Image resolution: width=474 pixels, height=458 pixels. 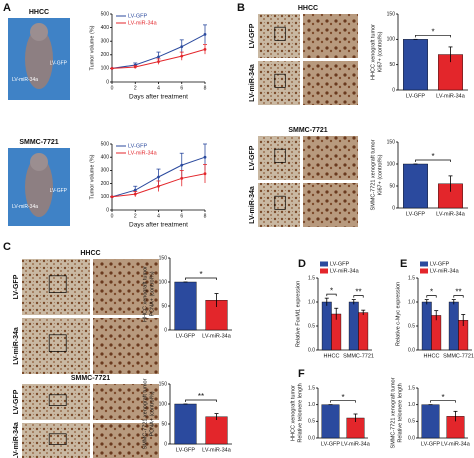 What do you see at coordinates (7, 8) in the screenshot?
I see `panel-letter: A` at bounding box center [7, 8].